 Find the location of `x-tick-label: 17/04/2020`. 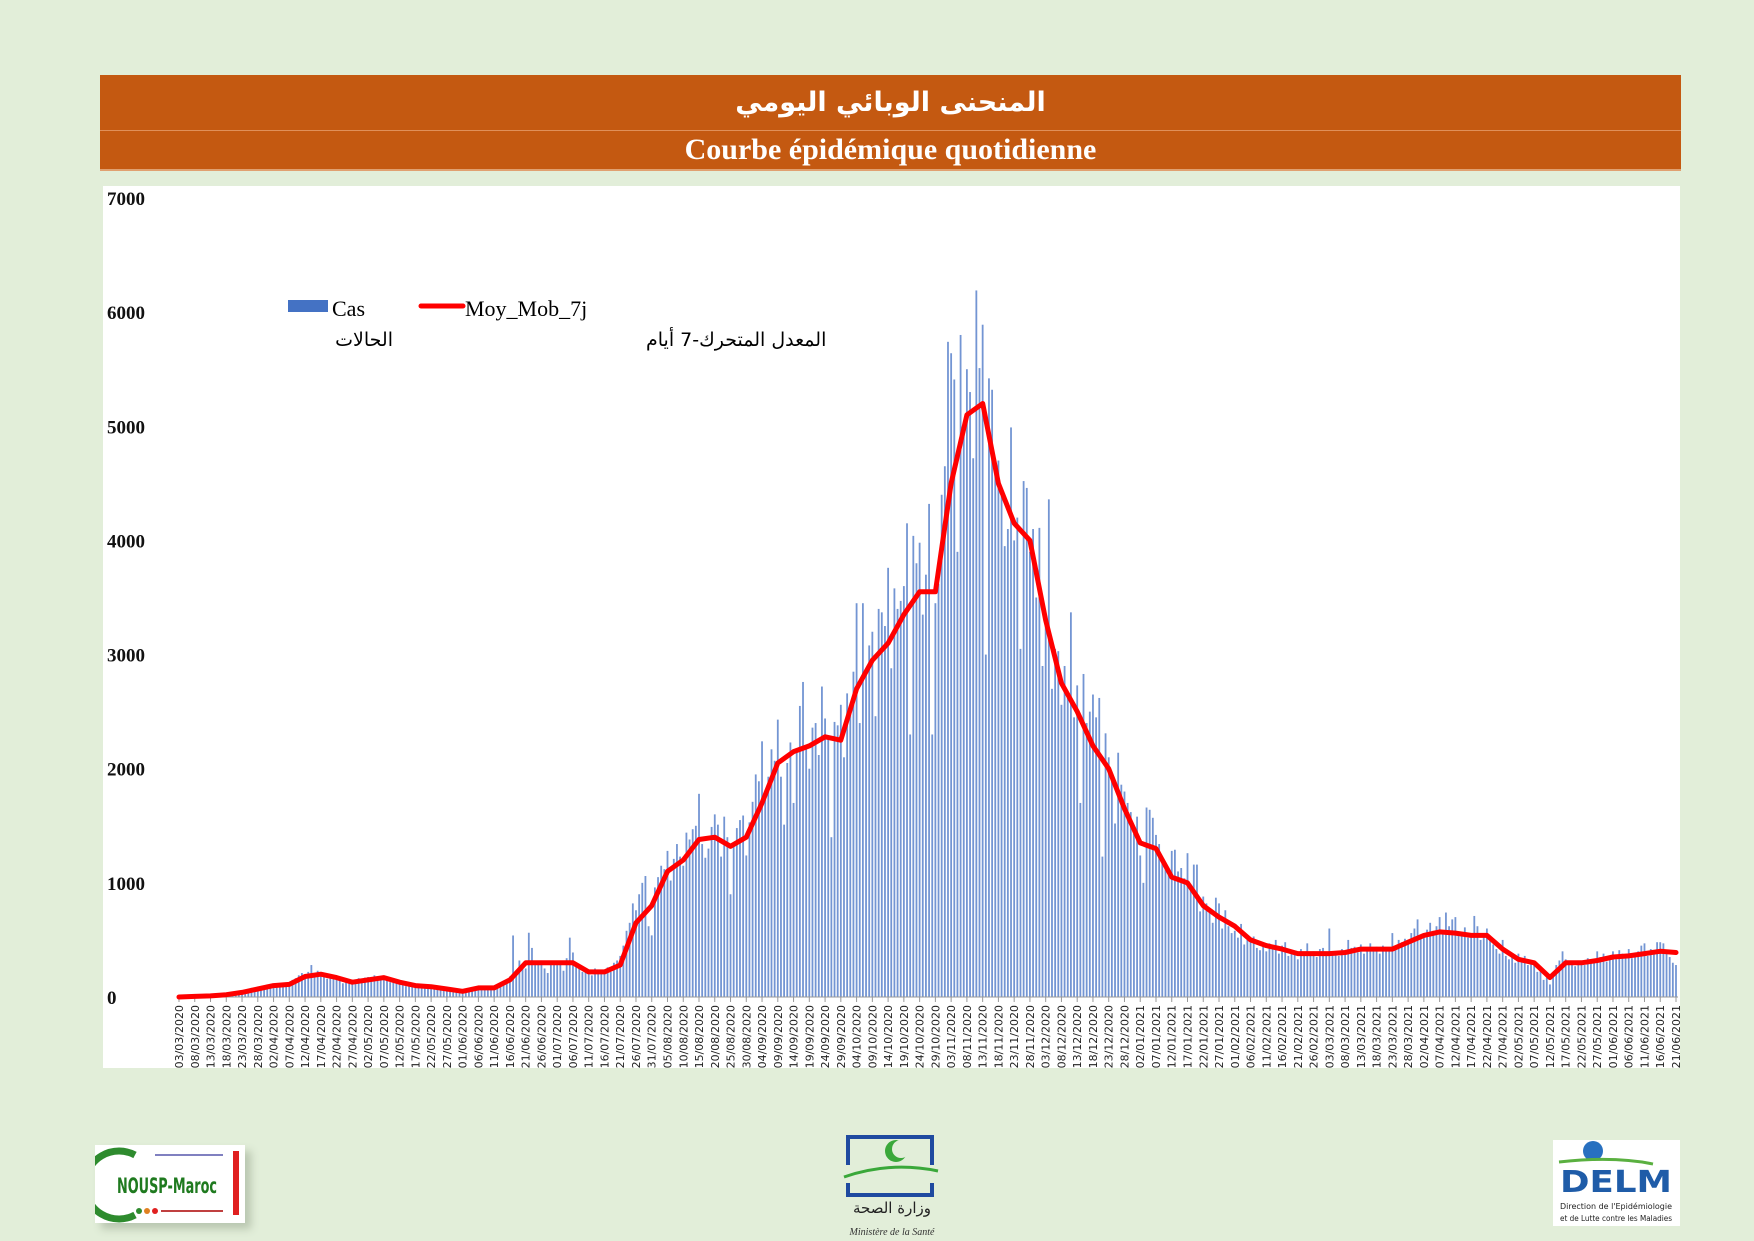

x-tick-label: 17/04/2020 is located at coordinates (321, 1036).